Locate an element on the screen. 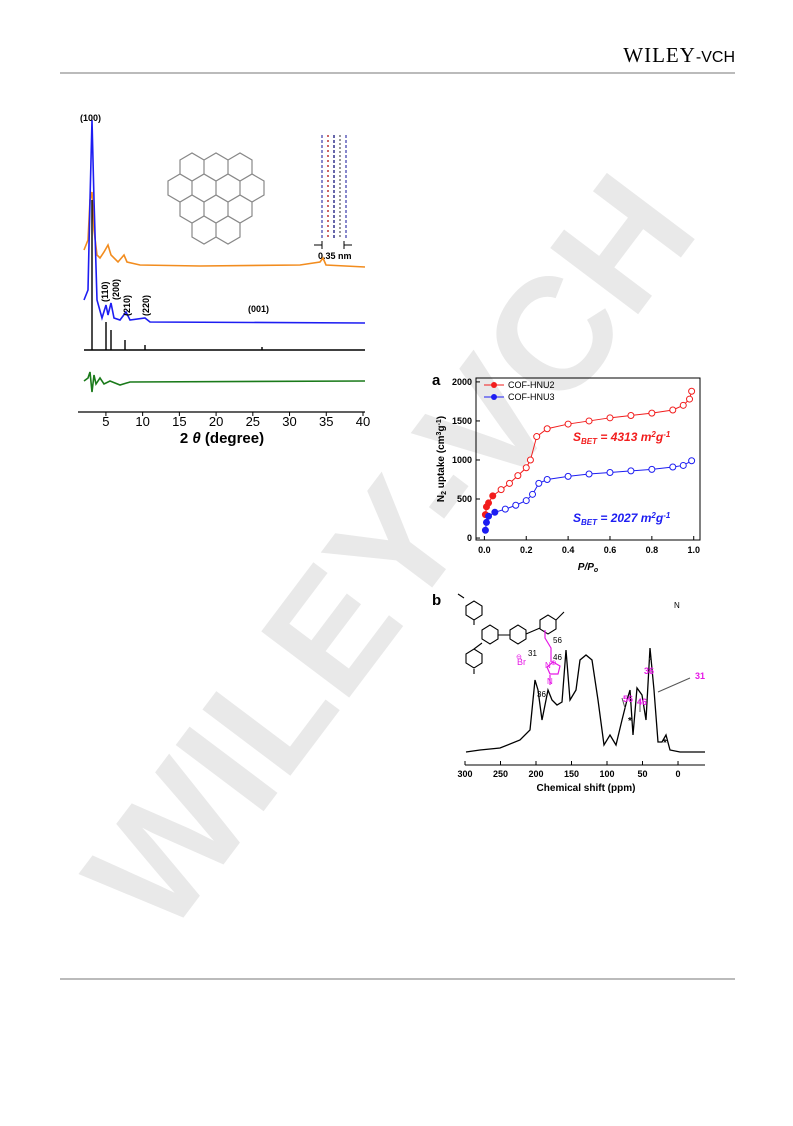 The image size is (793, 1126). y-axis-label: N2 uptake (cm3g-1) is located at coordinates (442, 459).